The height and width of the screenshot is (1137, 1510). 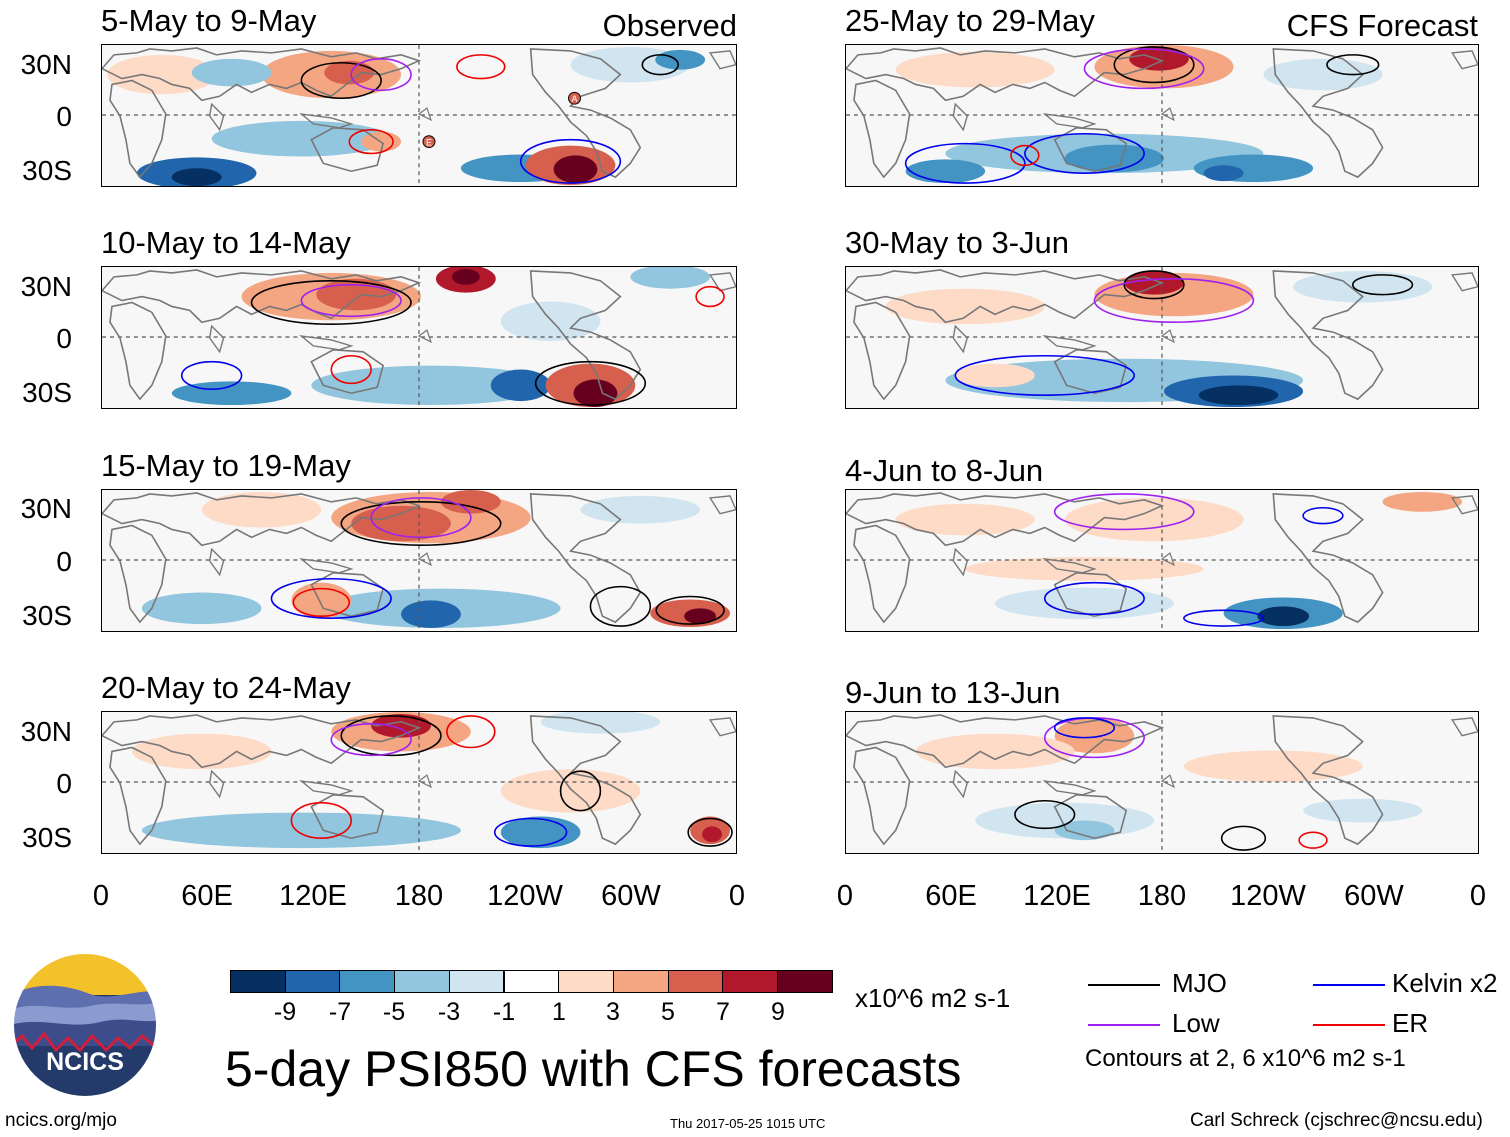 What do you see at coordinates (525, 896) in the screenshot?
I see `lon-label-120w-left: 120W` at bounding box center [525, 896].